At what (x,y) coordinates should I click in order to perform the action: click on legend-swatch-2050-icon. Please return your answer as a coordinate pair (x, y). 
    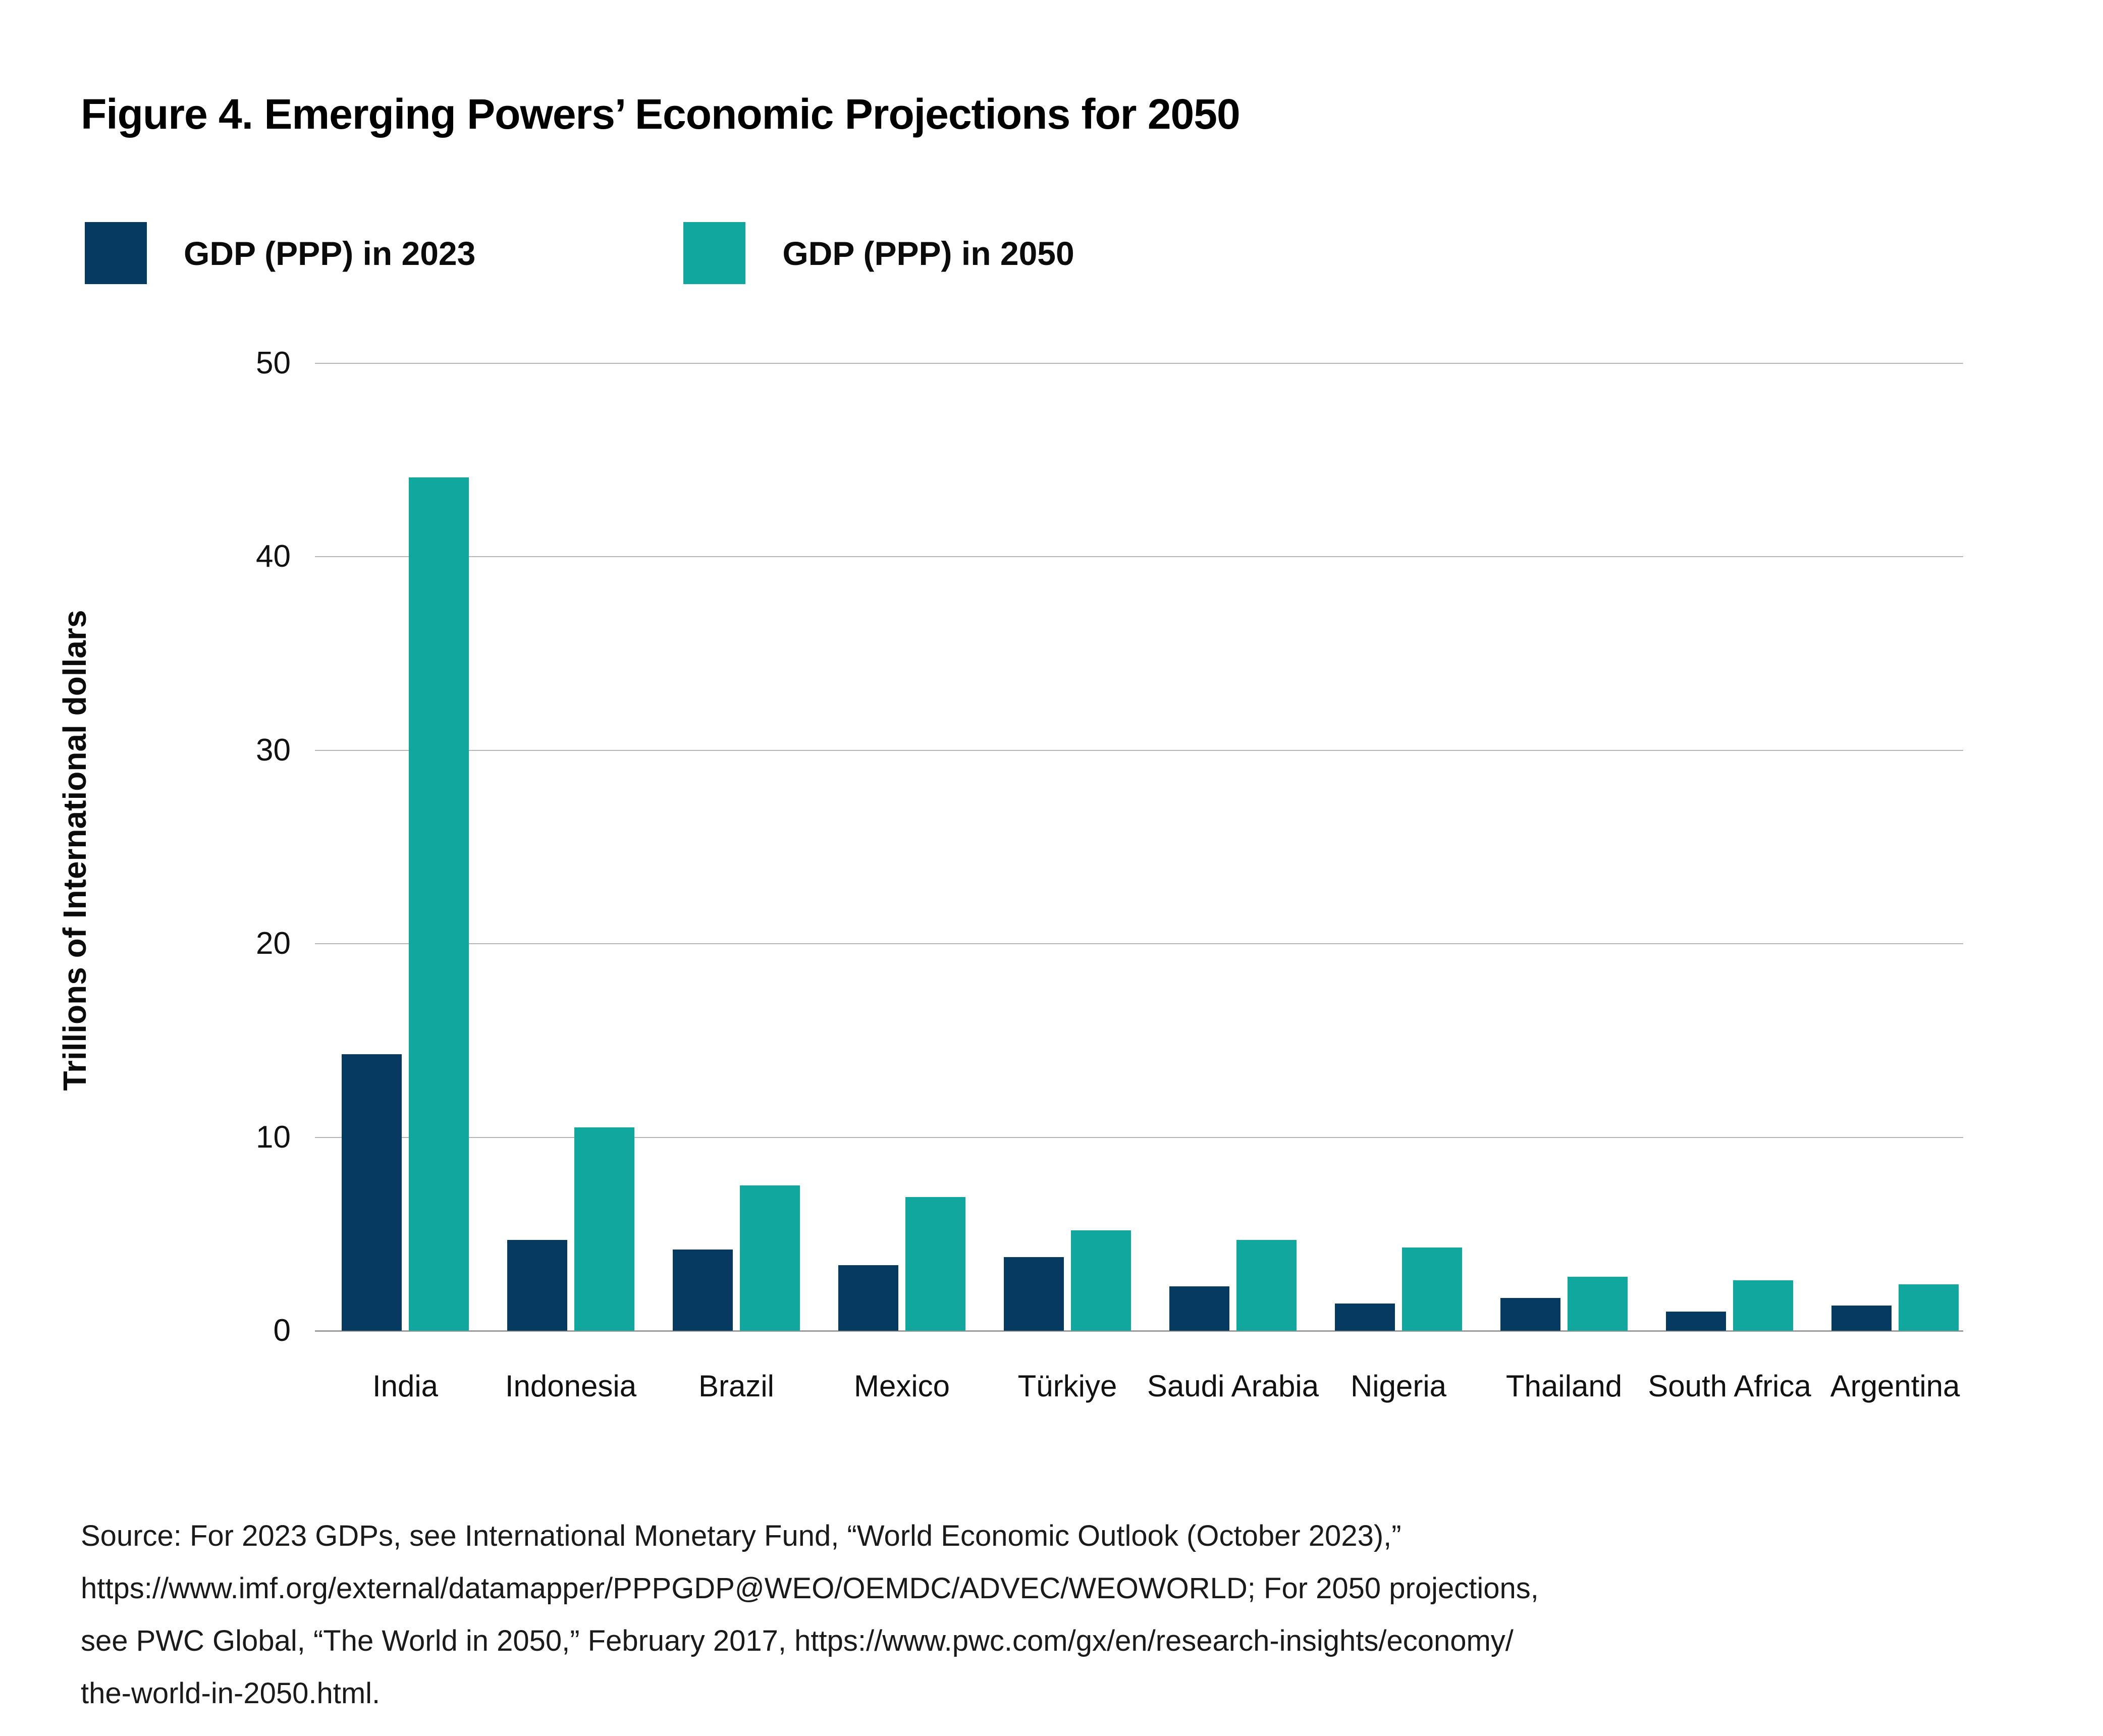
    Looking at the image, I should click on (714, 253).